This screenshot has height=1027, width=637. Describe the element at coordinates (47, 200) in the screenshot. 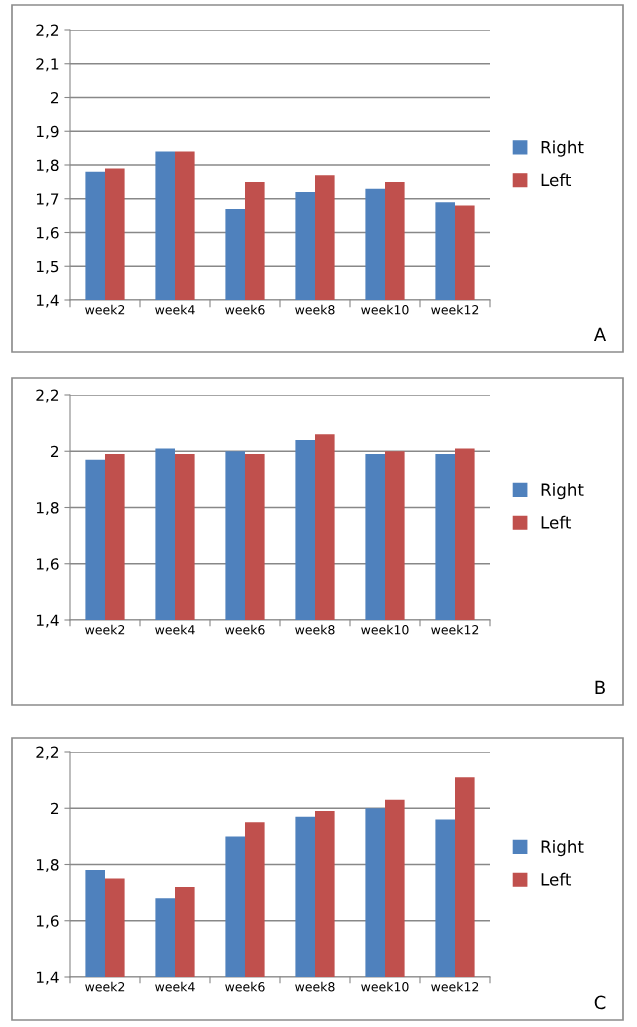

I see `y-tick-label: 1,7` at that location.